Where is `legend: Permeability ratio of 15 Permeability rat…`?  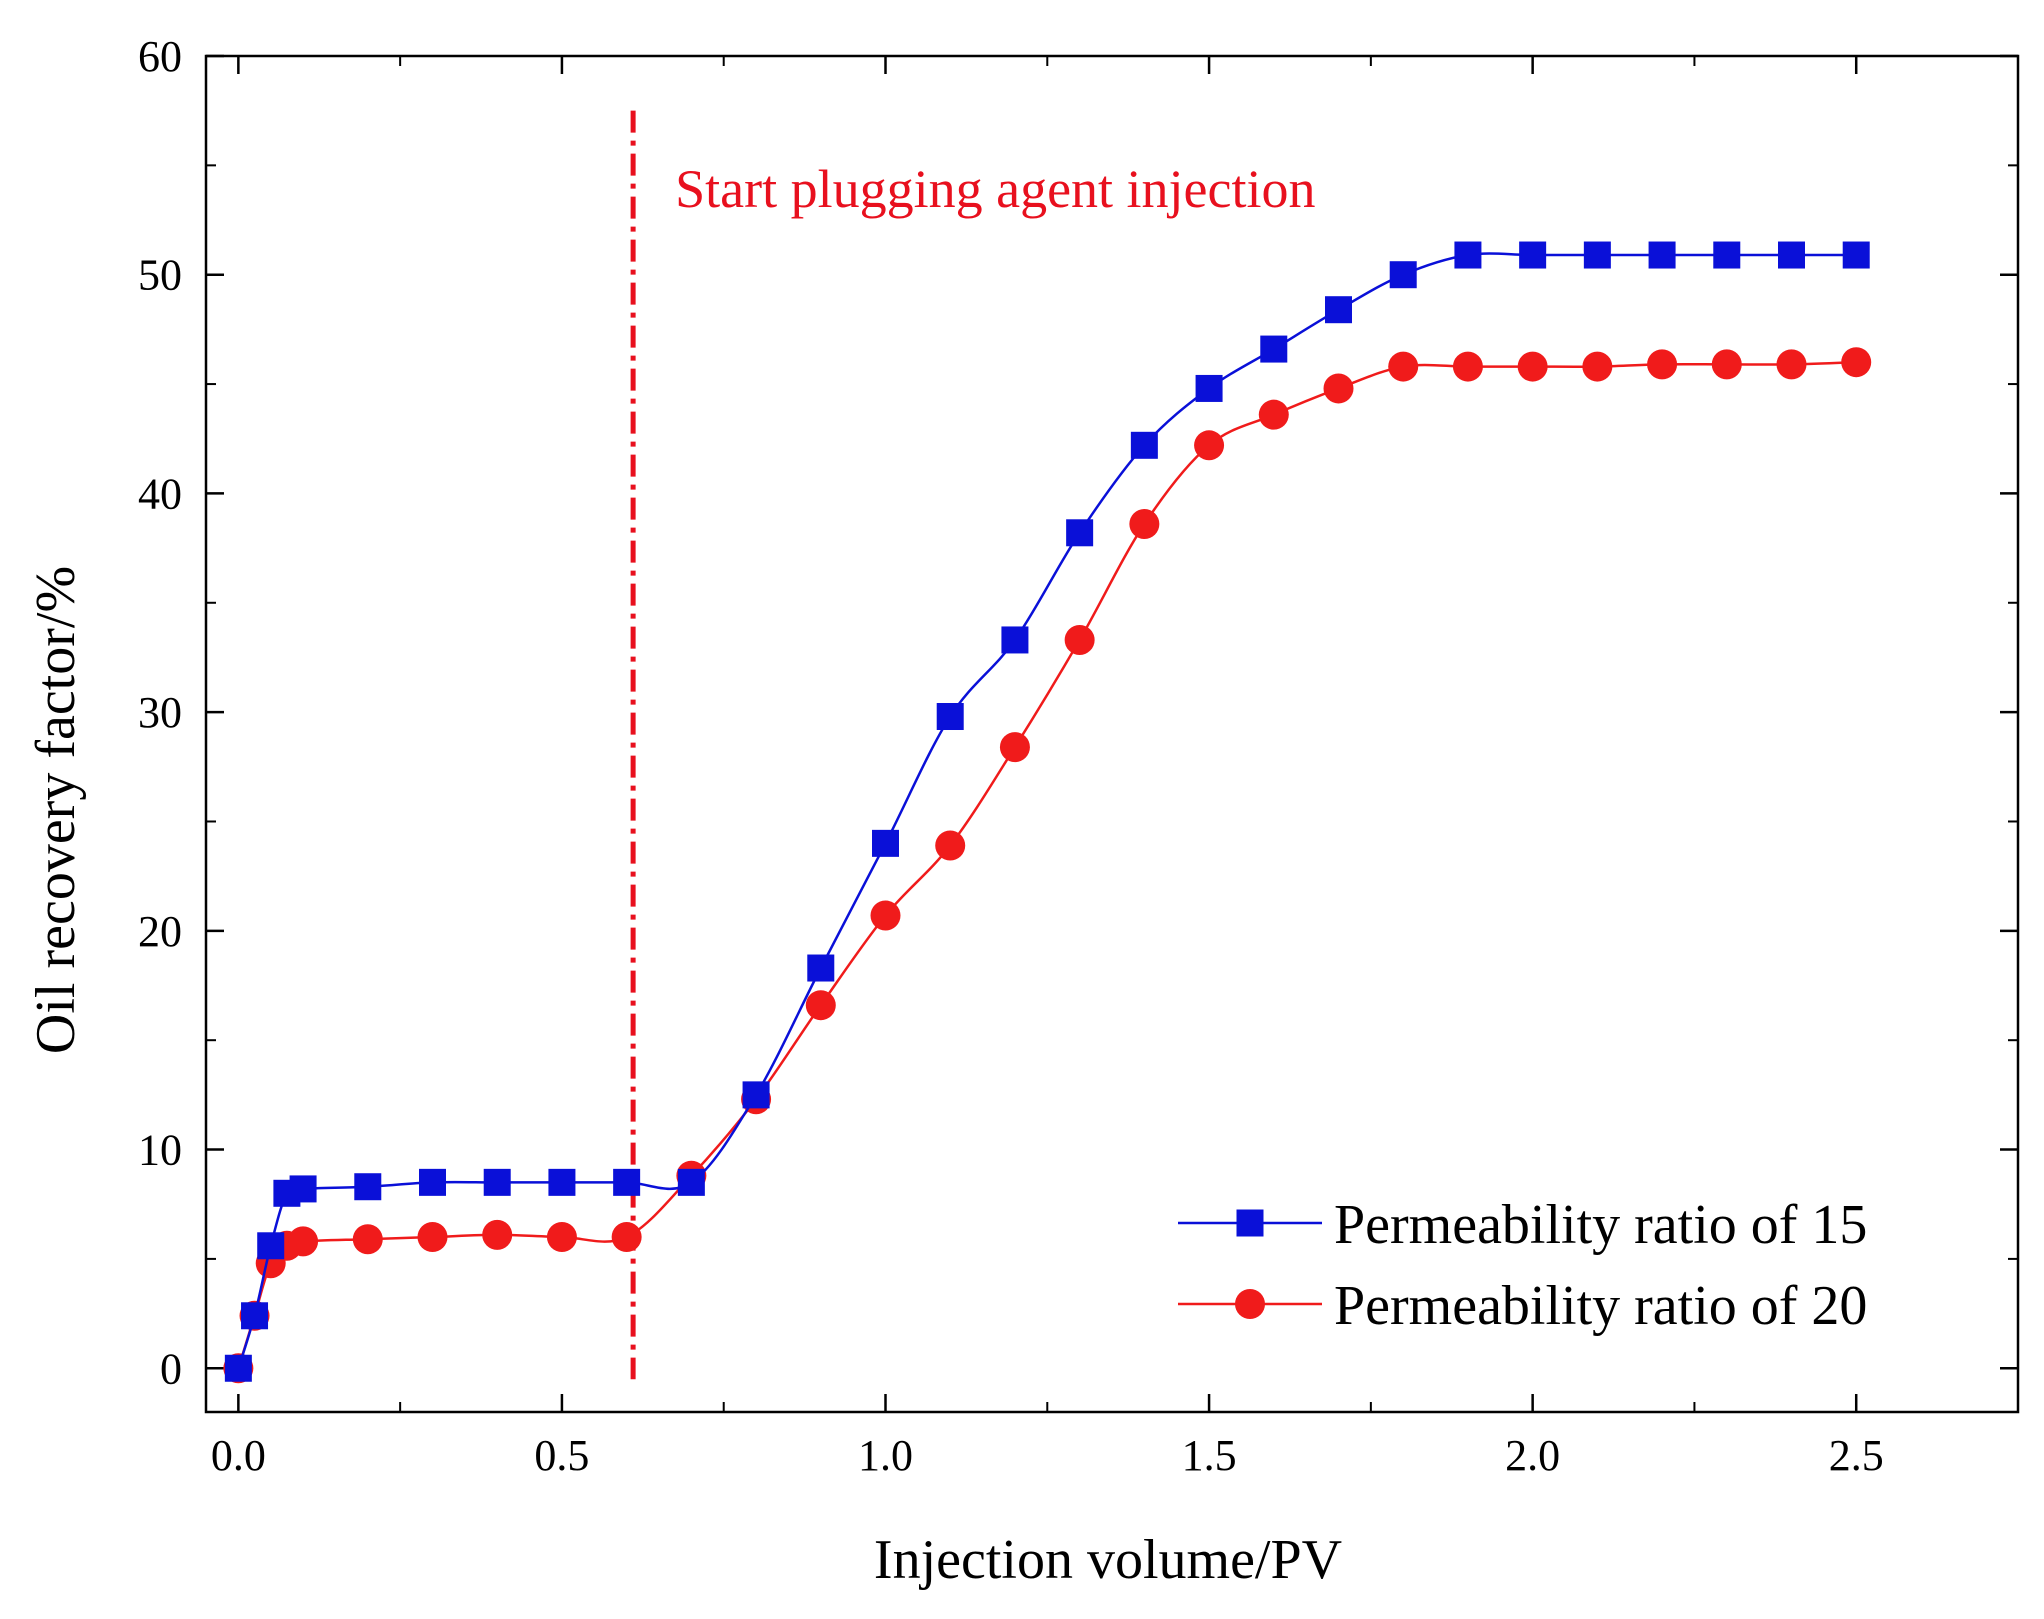
legend: Permeability ratio of 15 Permeability rat… is located at coordinates (1522, 1265).